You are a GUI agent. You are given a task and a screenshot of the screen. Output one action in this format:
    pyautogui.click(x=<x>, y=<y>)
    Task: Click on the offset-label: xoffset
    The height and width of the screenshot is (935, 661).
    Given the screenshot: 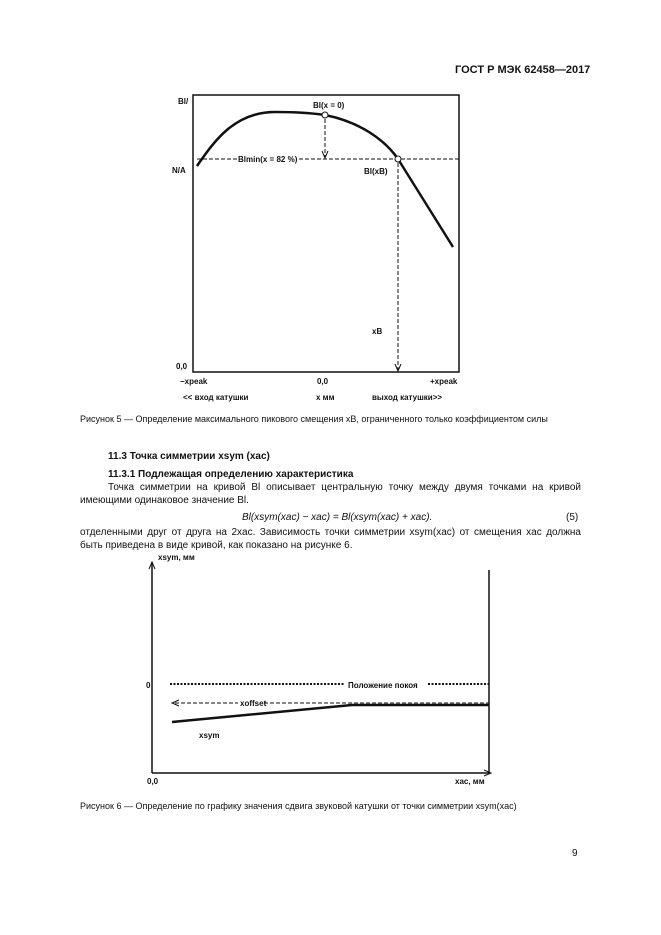 What is the action you would take?
    pyautogui.click(x=253, y=703)
    